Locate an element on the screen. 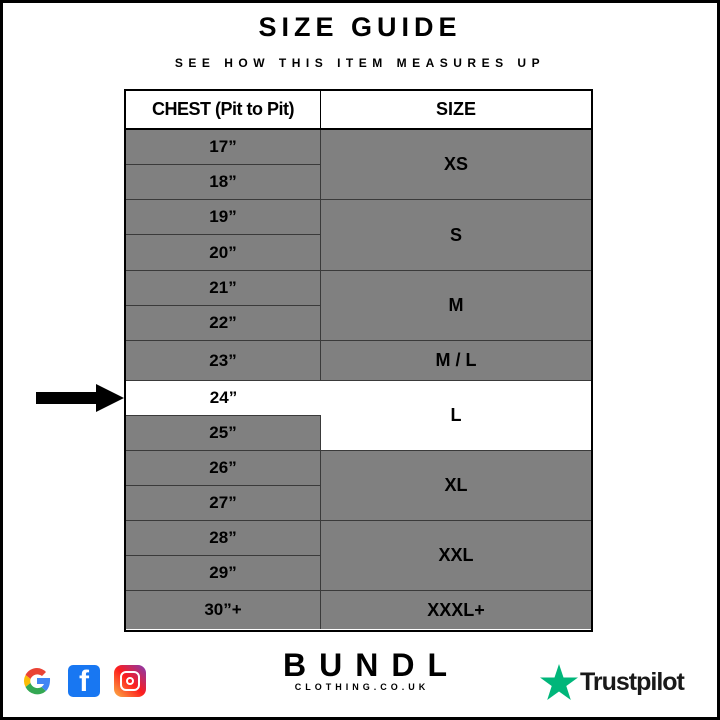 Image resolution: width=720 pixels, height=720 pixels. size-cell: XXXL+ is located at coordinates (456, 610).